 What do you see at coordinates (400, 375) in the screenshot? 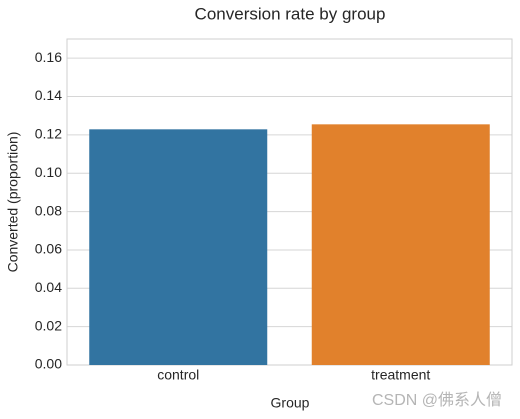
I see `x-tick-label: treatment` at bounding box center [400, 375].